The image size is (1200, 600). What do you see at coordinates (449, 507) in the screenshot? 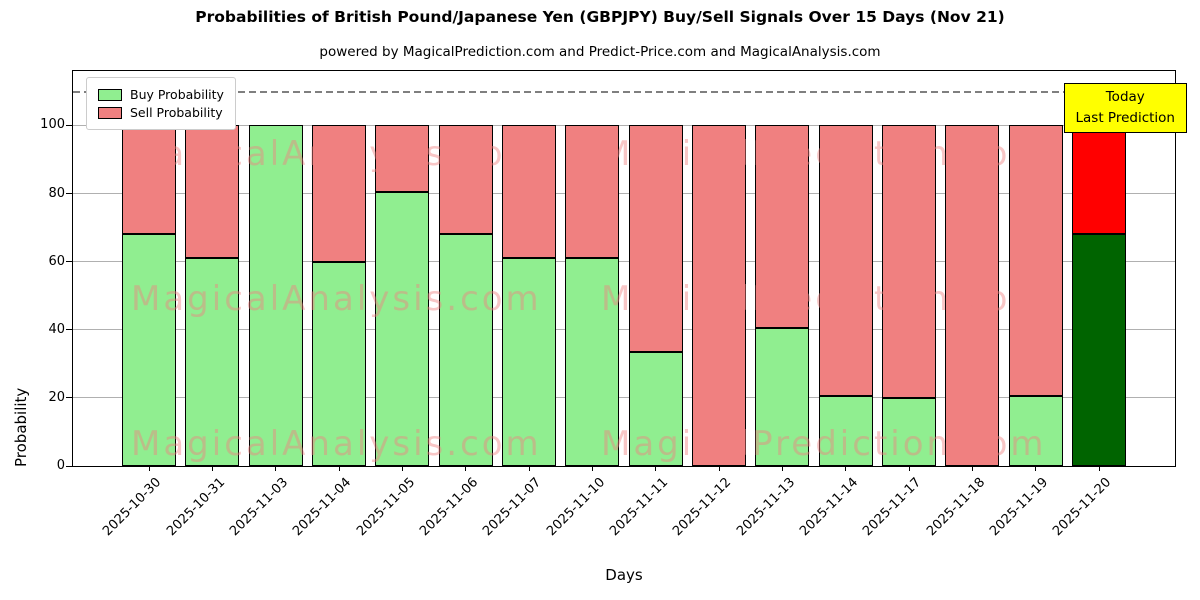
I see `x-tick-label: 2025-11-06` at bounding box center [449, 507].